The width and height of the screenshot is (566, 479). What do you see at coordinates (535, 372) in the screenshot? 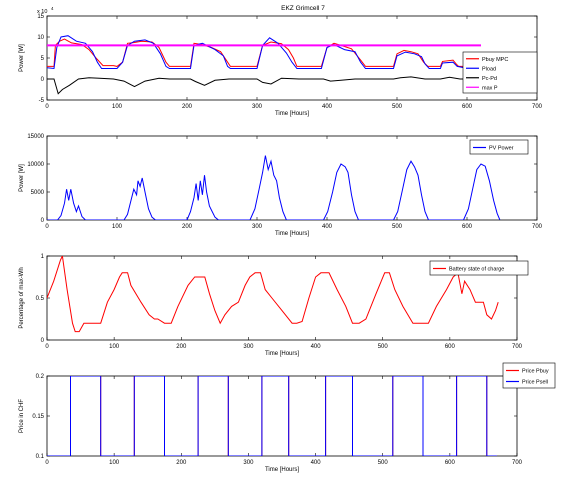
I see `legend-label: Price Pbuy` at bounding box center [535, 372].